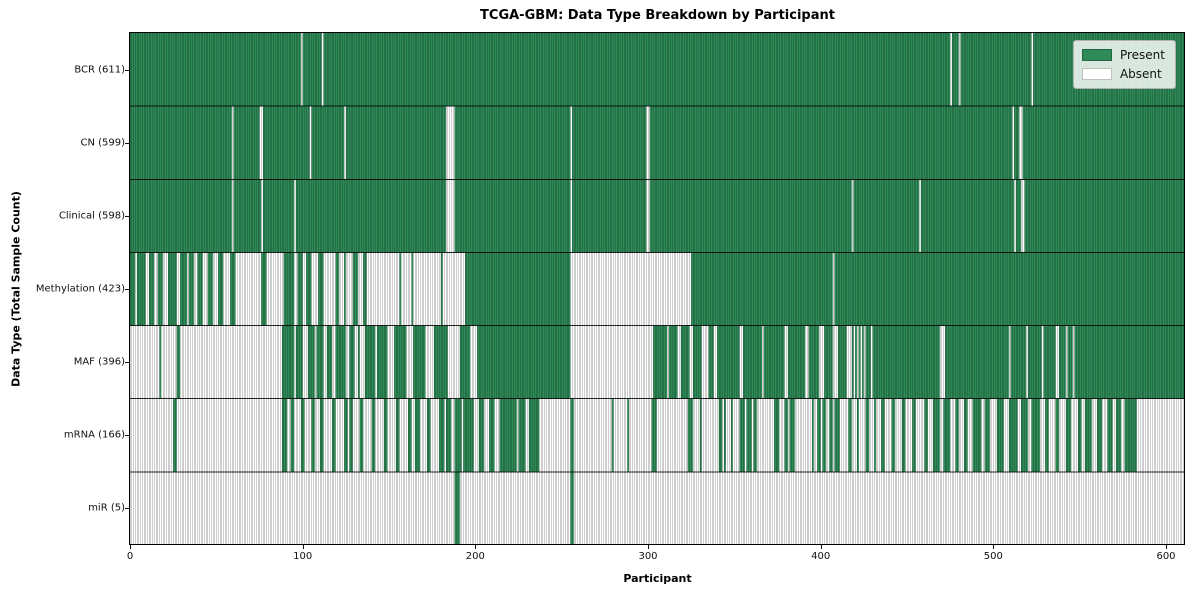  I want to click on y-tick-label-BCR: BCR (611), so click(99, 70).